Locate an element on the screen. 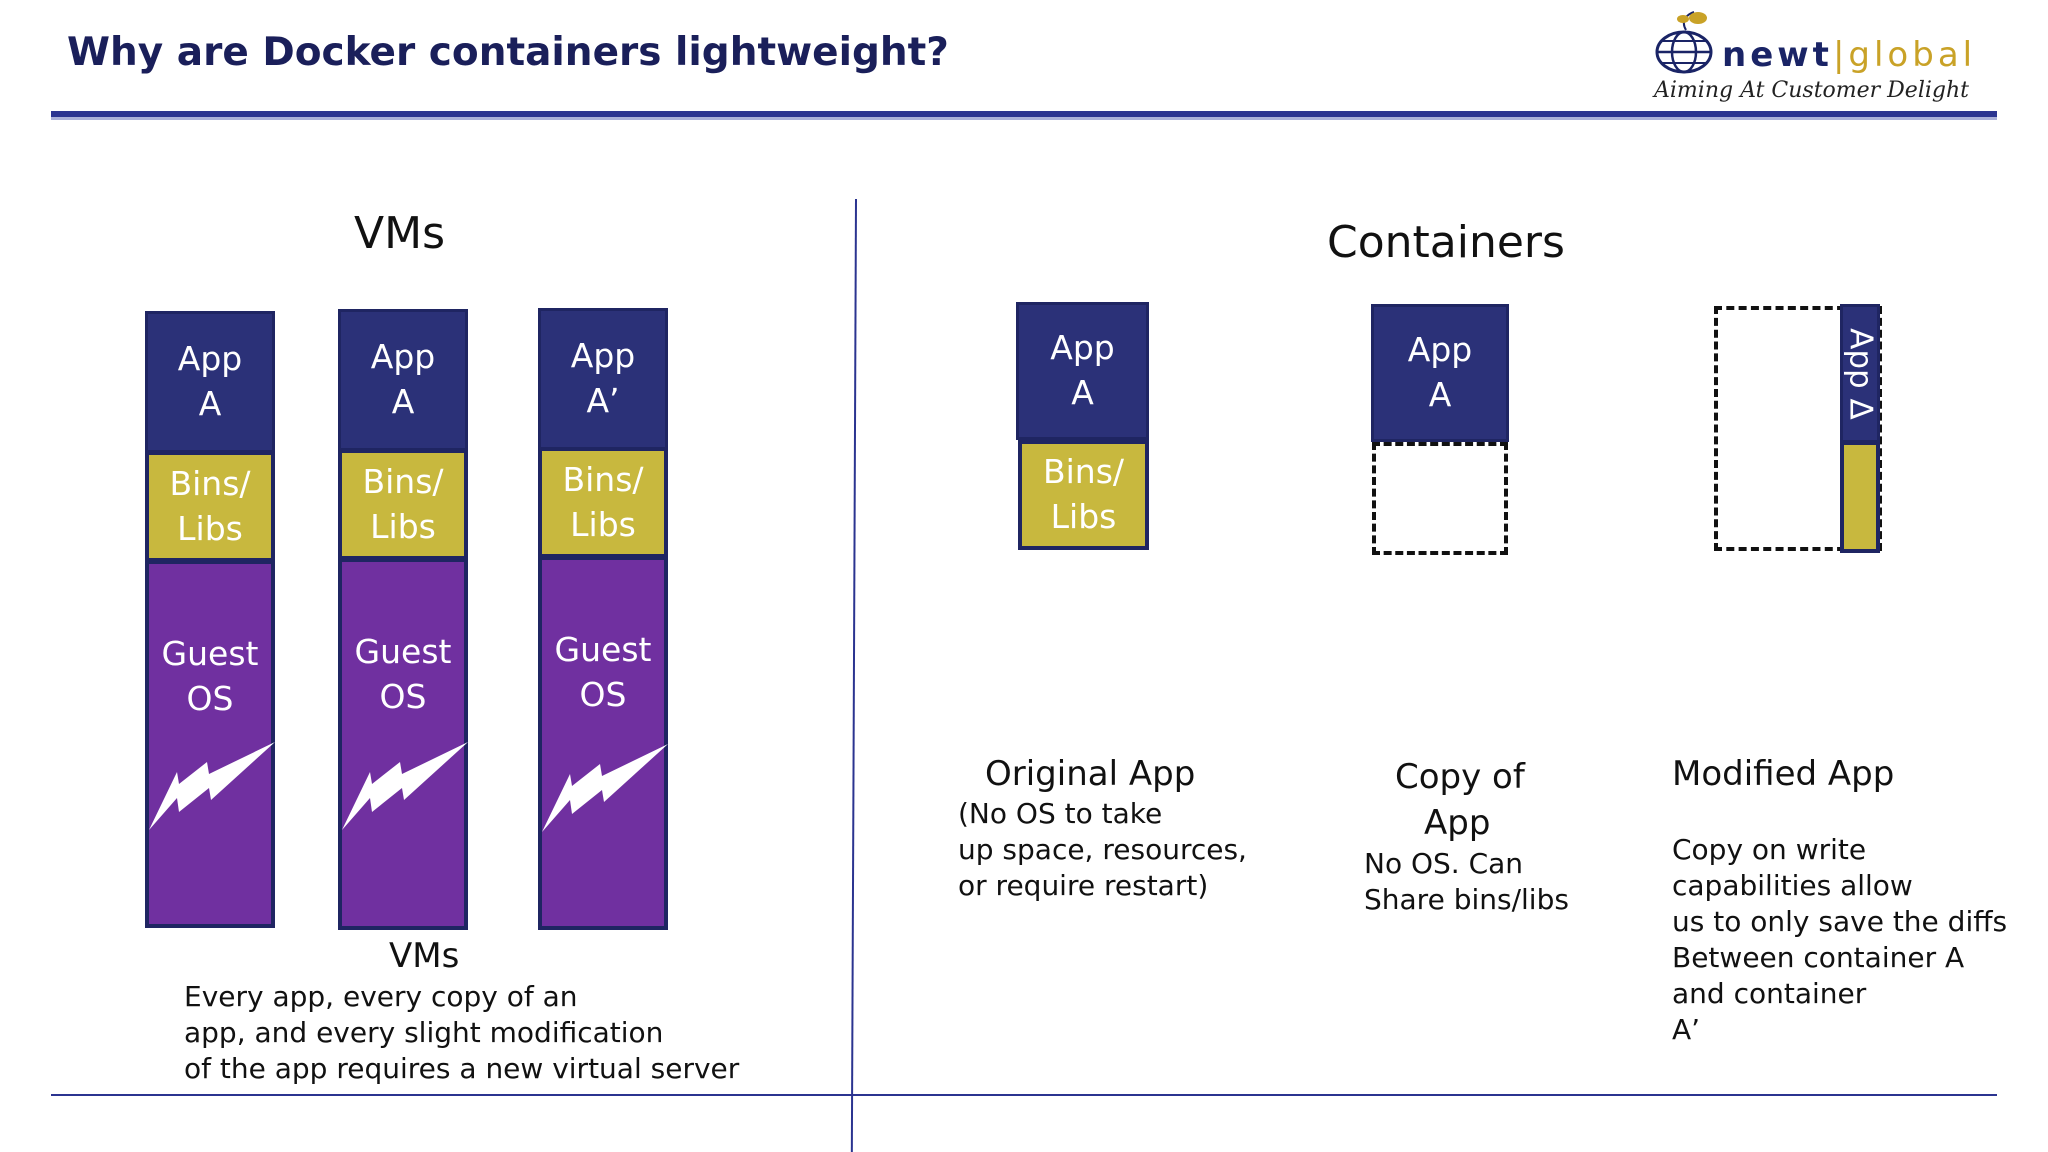 Image resolution: width=2048 pixels, height=1152 pixels. vm1-os-line1: Guest is located at coordinates (210, 653).